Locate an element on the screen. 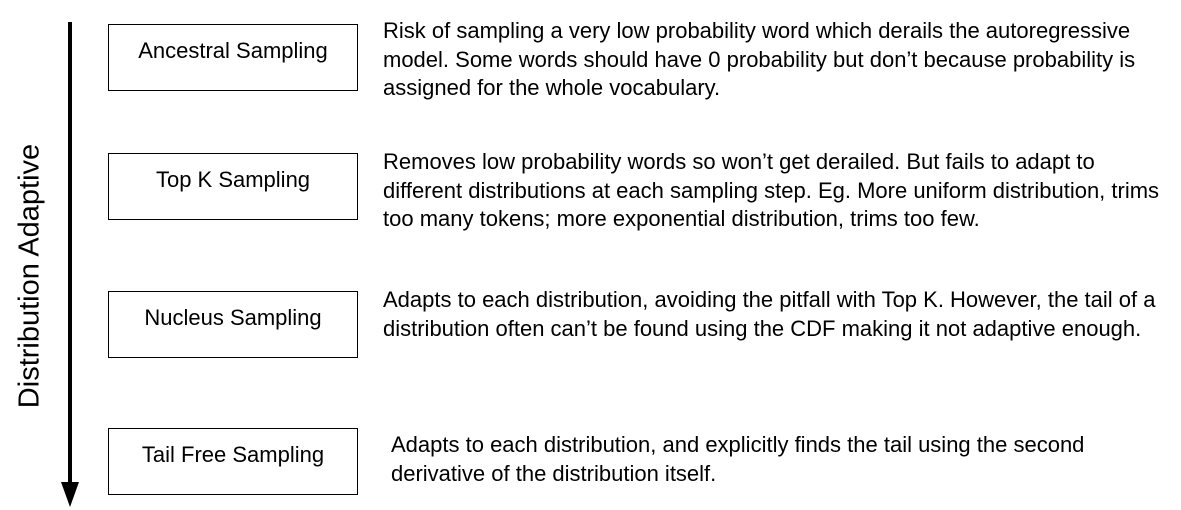 The image size is (1181, 510). adaptive-axis-arrow is located at coordinates (70, 264).